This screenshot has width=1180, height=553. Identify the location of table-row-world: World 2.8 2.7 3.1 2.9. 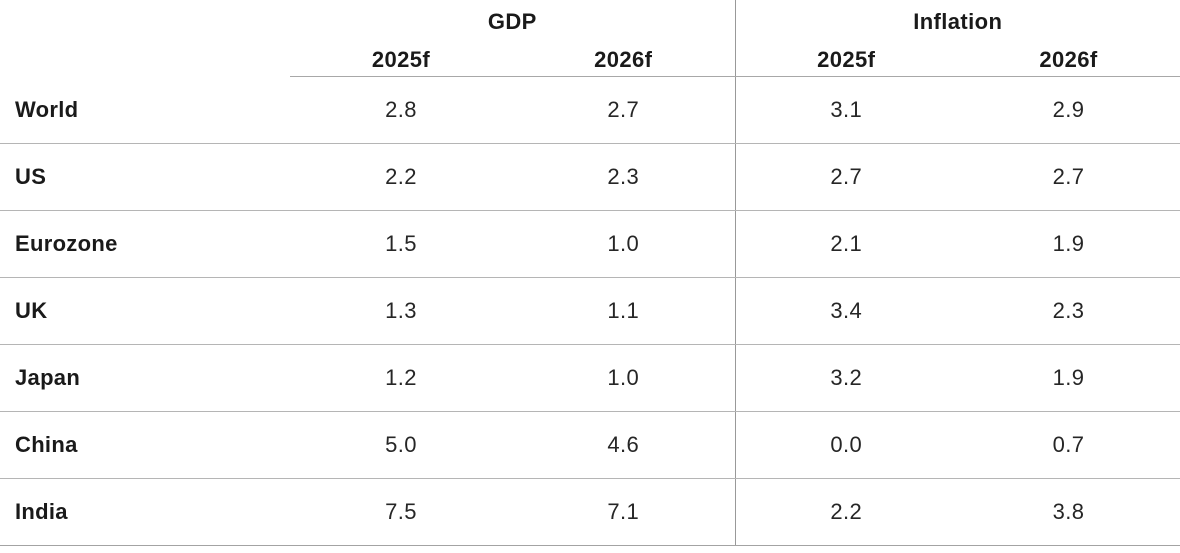
(590, 110).